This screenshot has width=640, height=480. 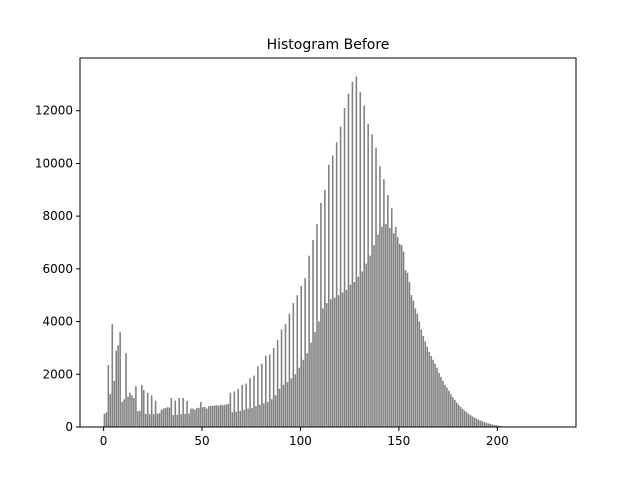 What do you see at coordinates (54, 163) in the screenshot?
I see `y-tick-label: 10000` at bounding box center [54, 163].